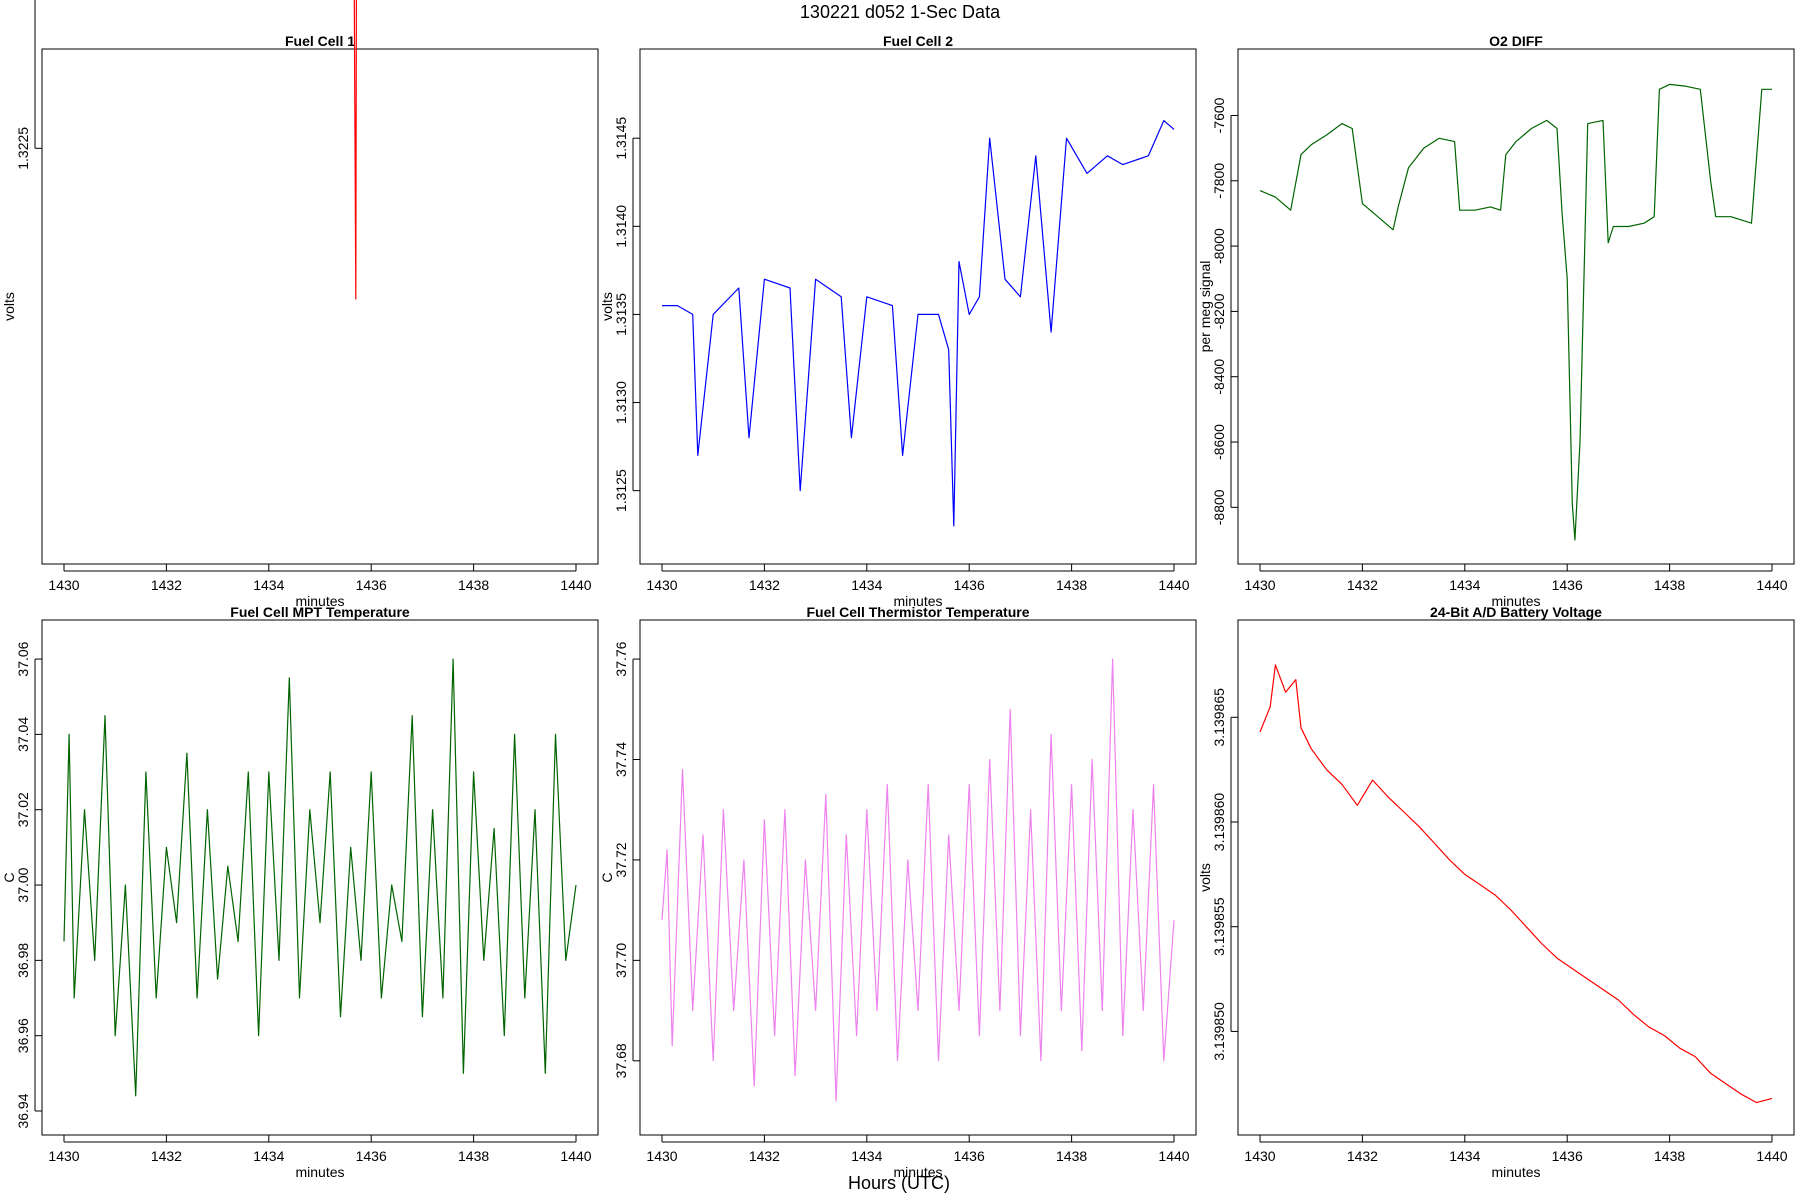 This screenshot has width=1800, height=1200. I want to click on y-tick-label: 37.74, so click(621, 759).